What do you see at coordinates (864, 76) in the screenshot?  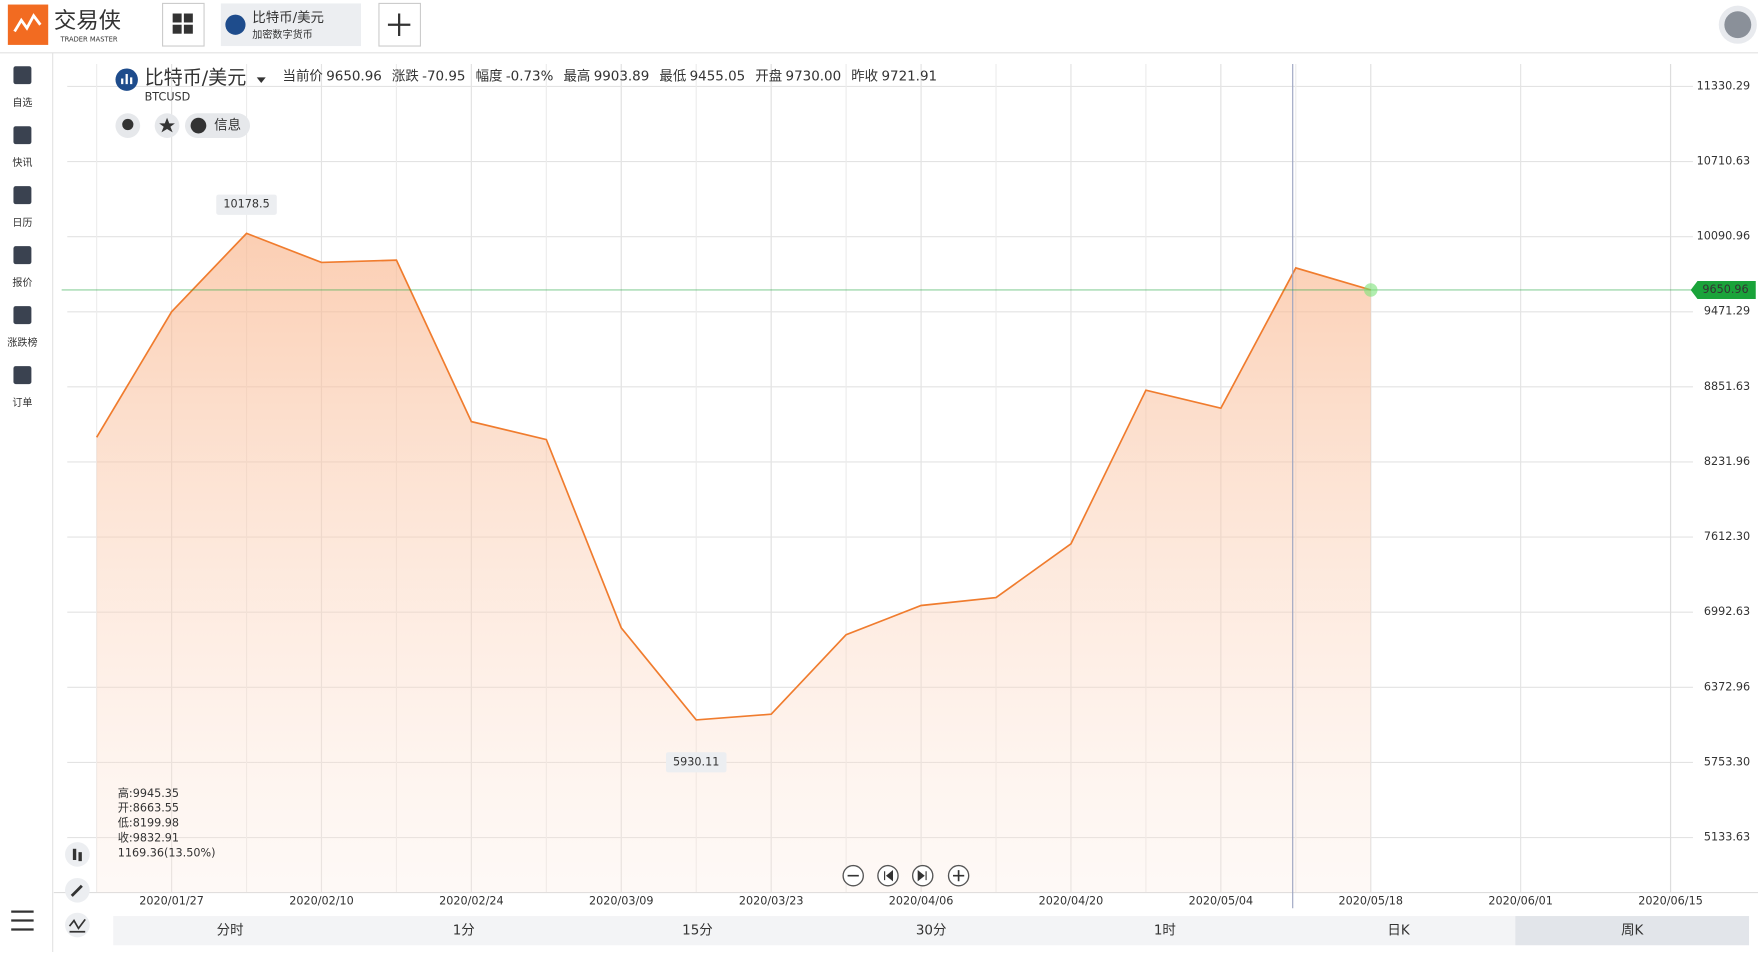 I see `stat-label: 昨收` at bounding box center [864, 76].